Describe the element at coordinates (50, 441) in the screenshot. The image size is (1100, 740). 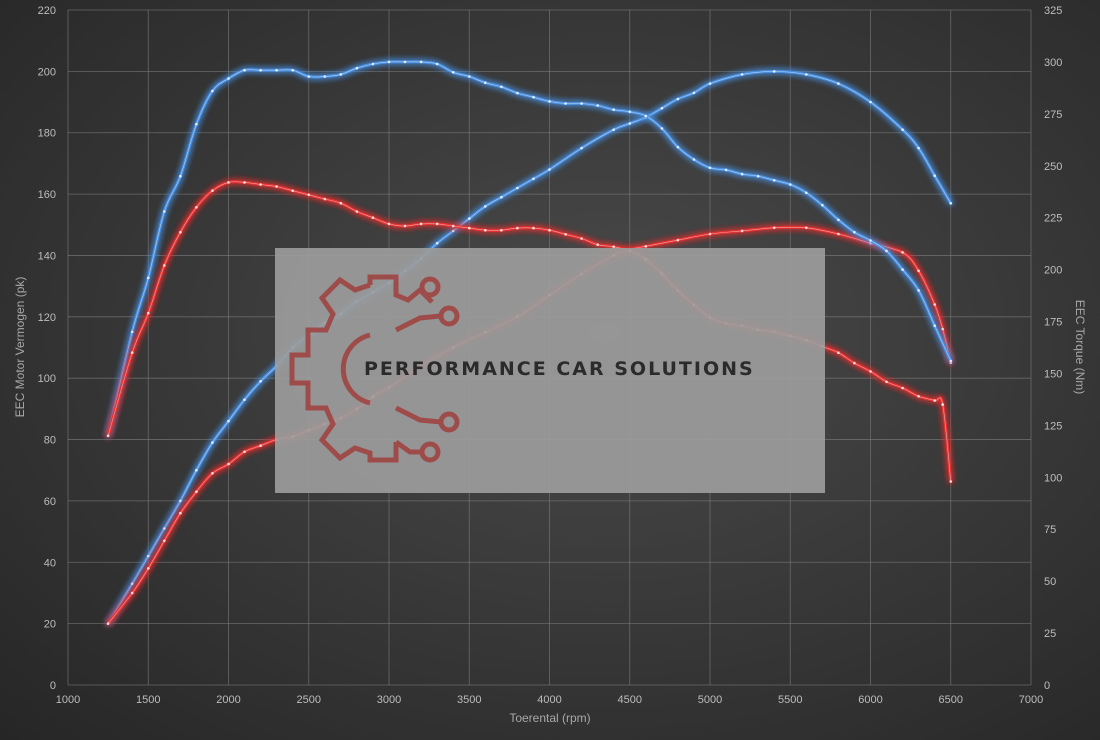
I see `y-left-tick-label: 80` at that location.